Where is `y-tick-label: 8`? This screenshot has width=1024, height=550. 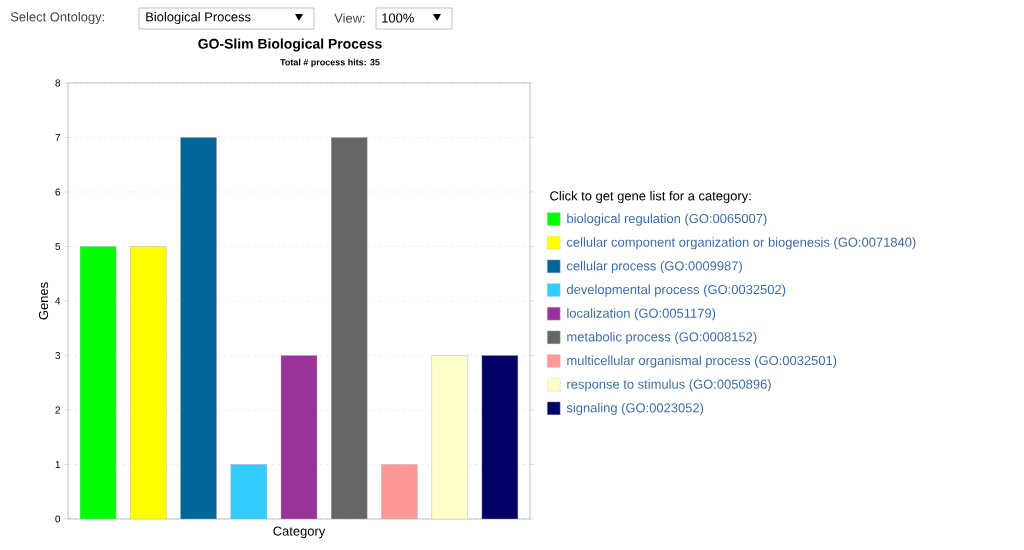 y-tick-label: 8 is located at coordinates (58, 83).